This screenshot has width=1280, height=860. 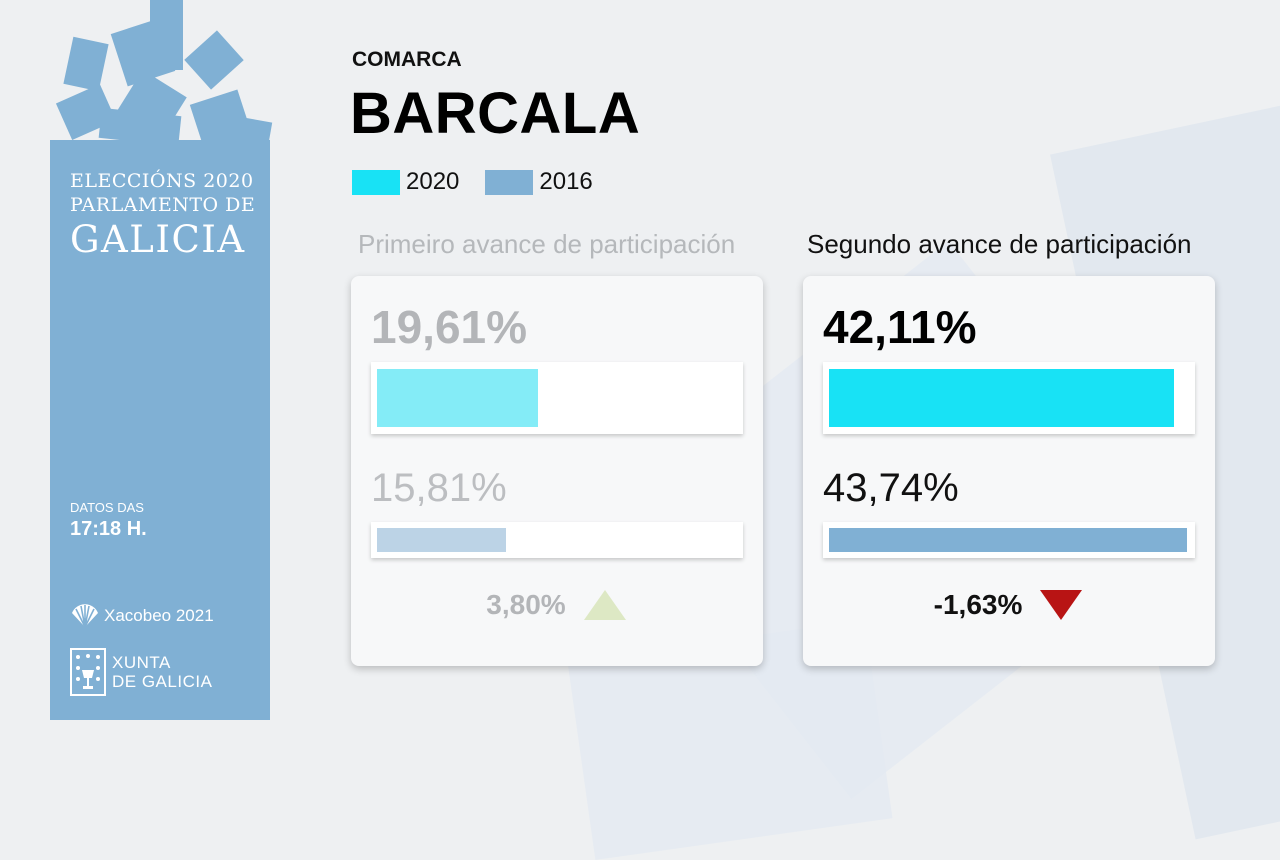 What do you see at coordinates (509, 182) in the screenshot?
I see `legend-swatch-2016` at bounding box center [509, 182].